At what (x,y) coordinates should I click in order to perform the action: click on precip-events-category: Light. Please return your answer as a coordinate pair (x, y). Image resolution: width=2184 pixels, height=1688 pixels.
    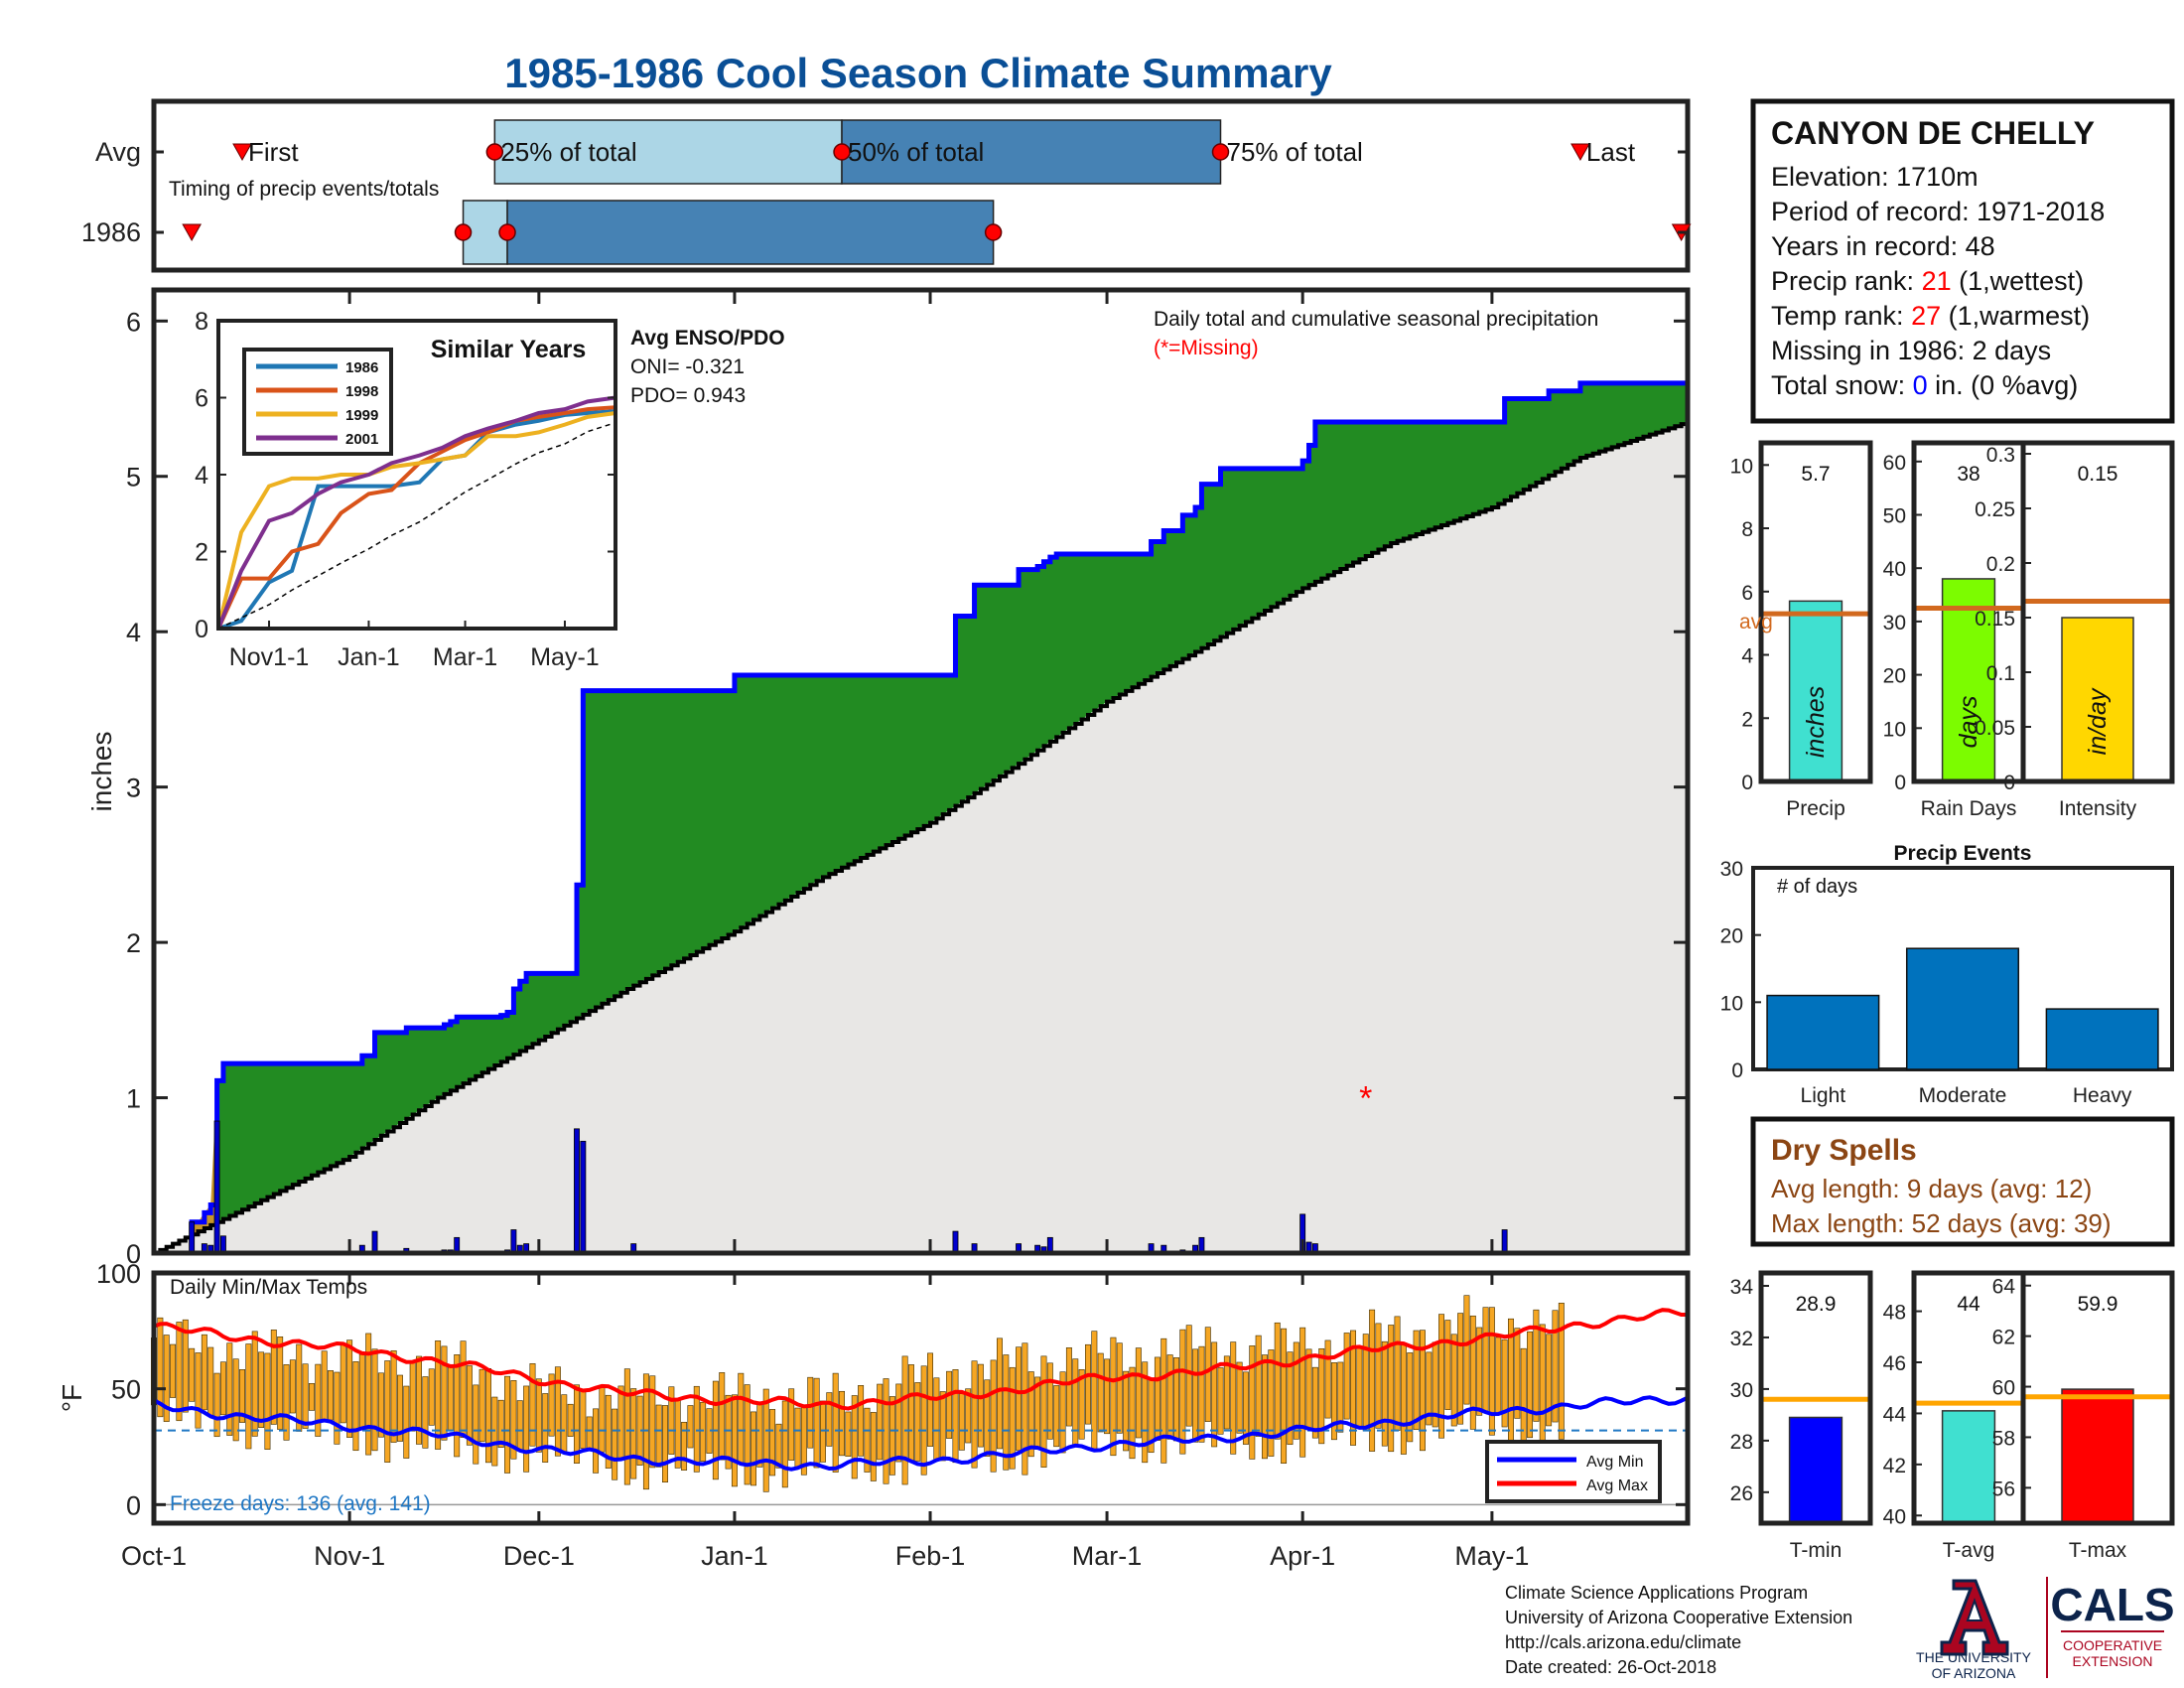
    Looking at the image, I should click on (1823, 1095).